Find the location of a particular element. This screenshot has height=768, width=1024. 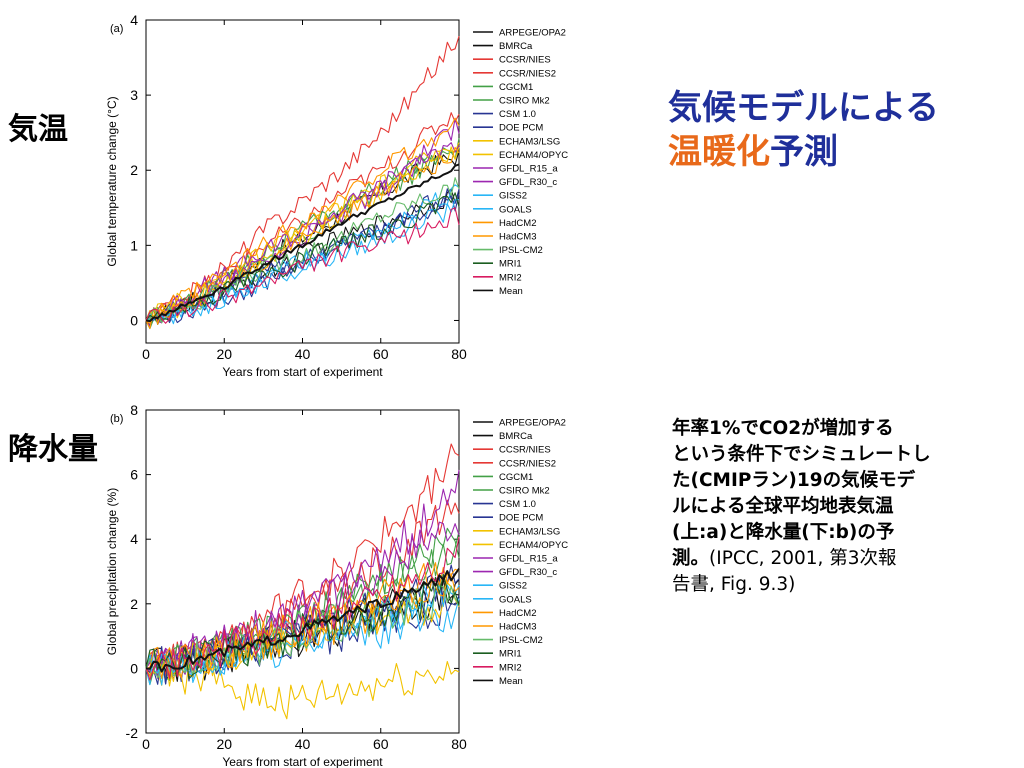

x-tick-label: 0 is located at coordinates (146, 354).